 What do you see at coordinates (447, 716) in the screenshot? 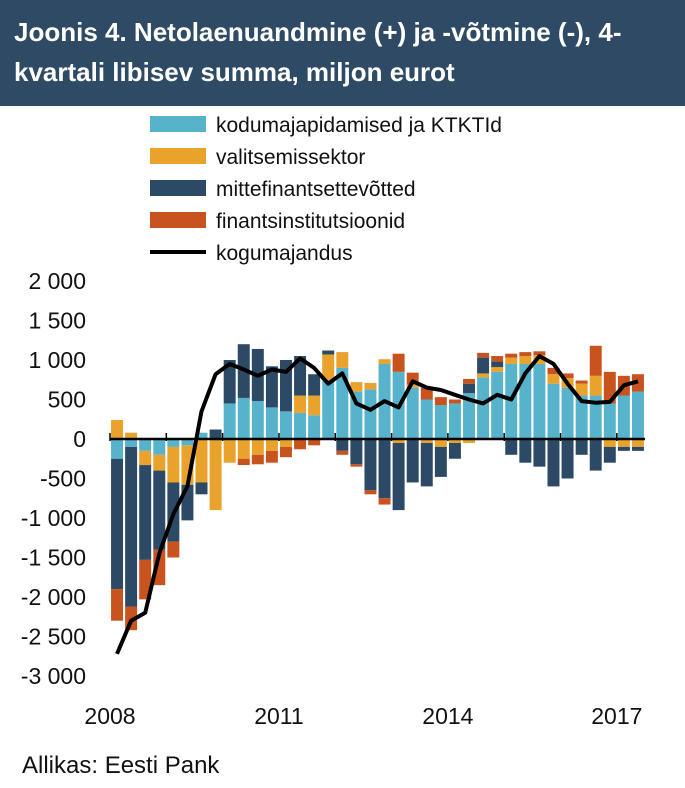
I see `x-tick-label: 2014` at bounding box center [447, 716].